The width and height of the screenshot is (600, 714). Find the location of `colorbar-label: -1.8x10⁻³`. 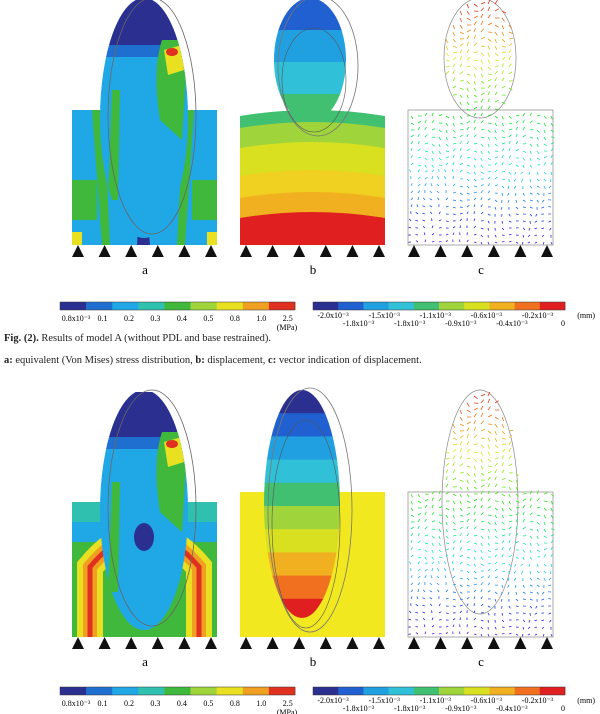

colorbar-label: -1.8x10⁻³ is located at coordinates (359, 708).